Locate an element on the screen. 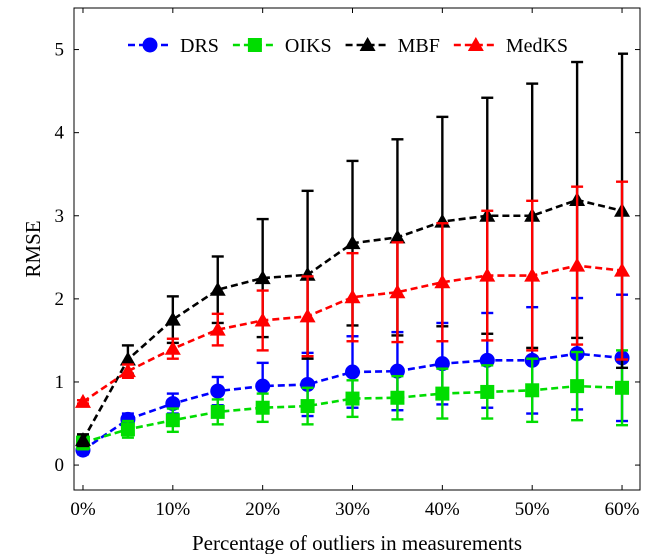 This screenshot has width=649, height=554. x-tick-label: 50% is located at coordinates (532, 509).